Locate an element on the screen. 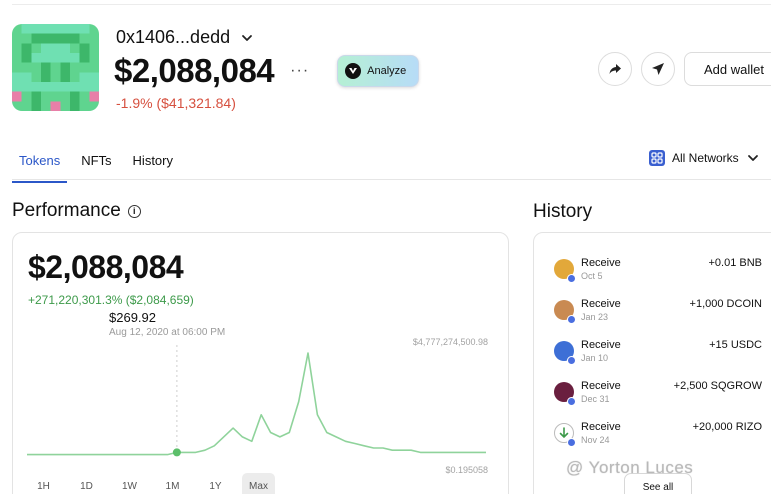 The width and height of the screenshot is (771, 494). wallet-avatar is located at coordinates (55, 67).